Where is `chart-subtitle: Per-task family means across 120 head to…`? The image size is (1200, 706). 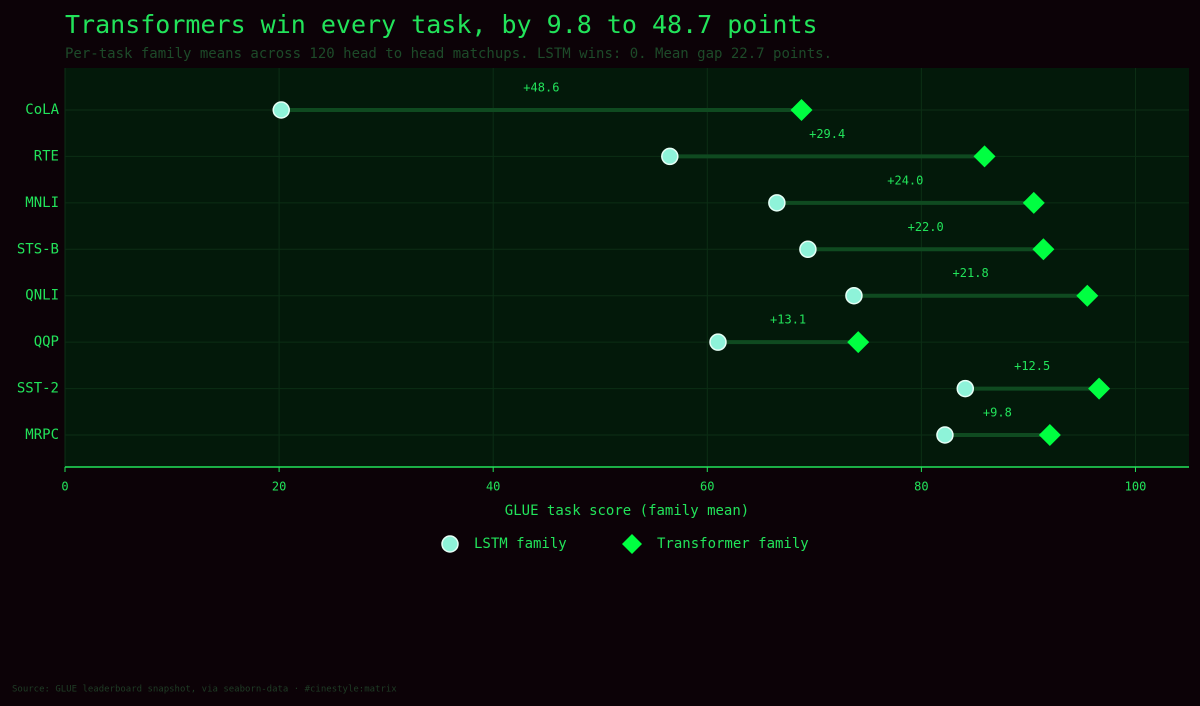
chart-subtitle: Per-task family means across 120 head to… is located at coordinates (448, 54).